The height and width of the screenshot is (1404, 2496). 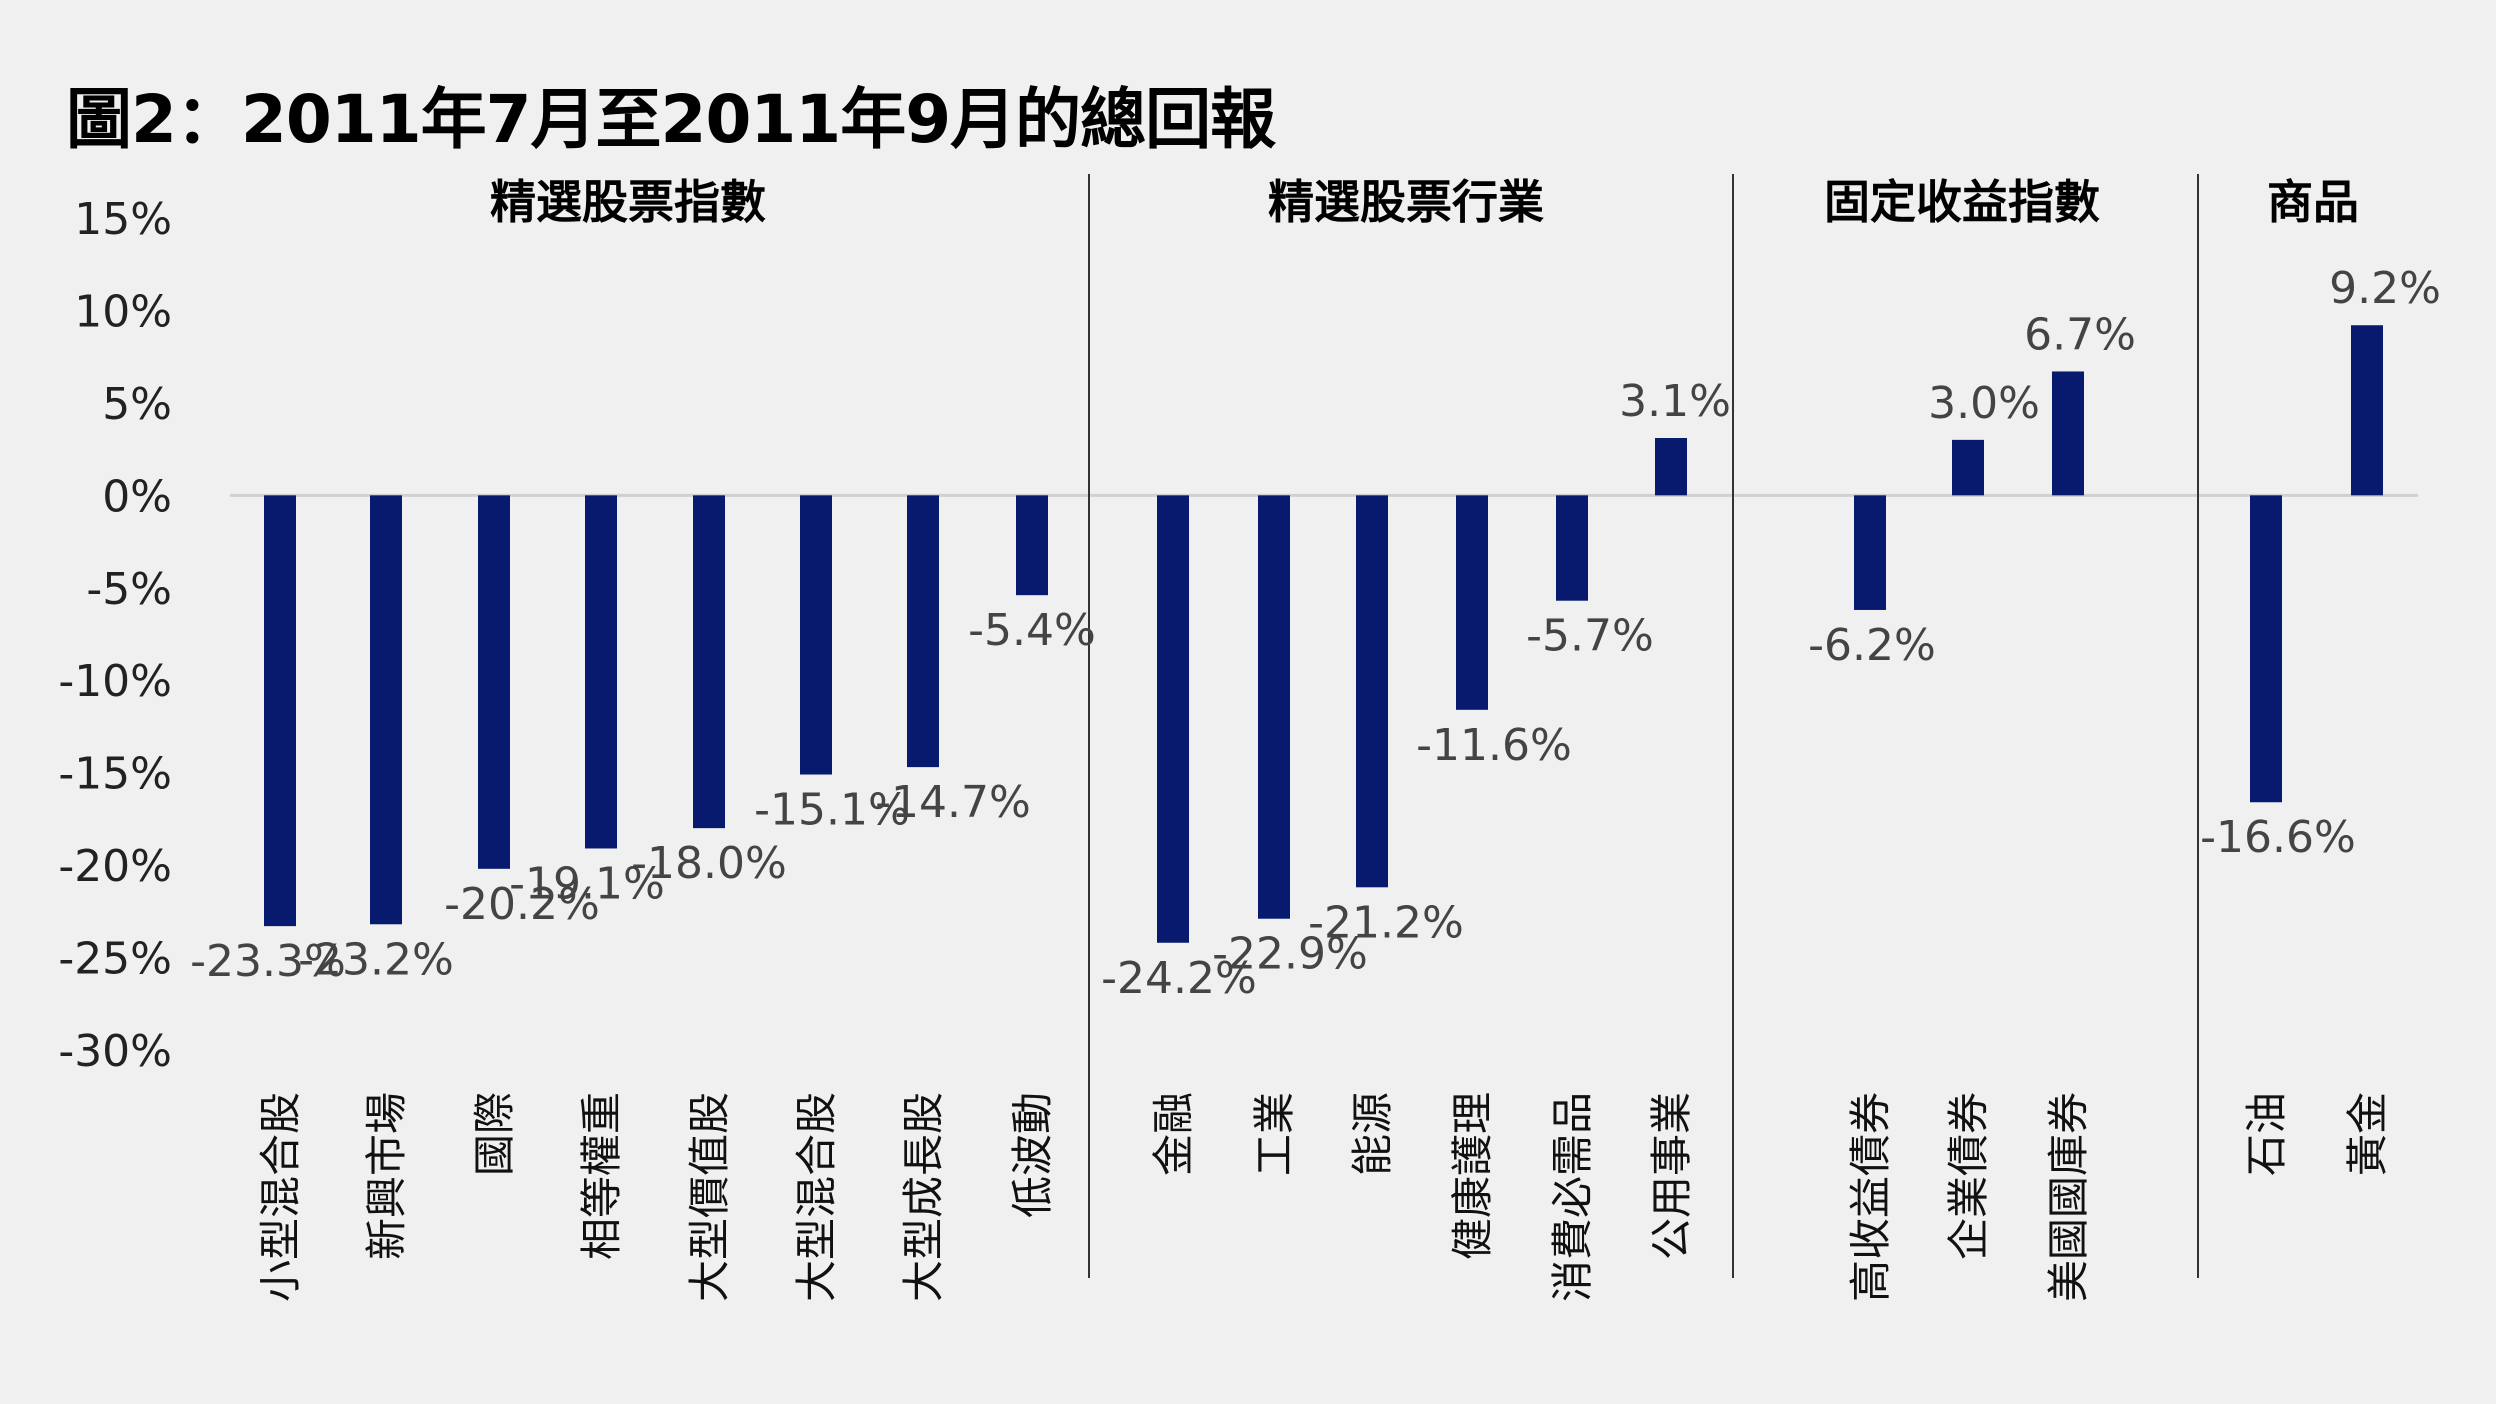 I want to click on y-tick-label: -15%, so click(x=115, y=774).